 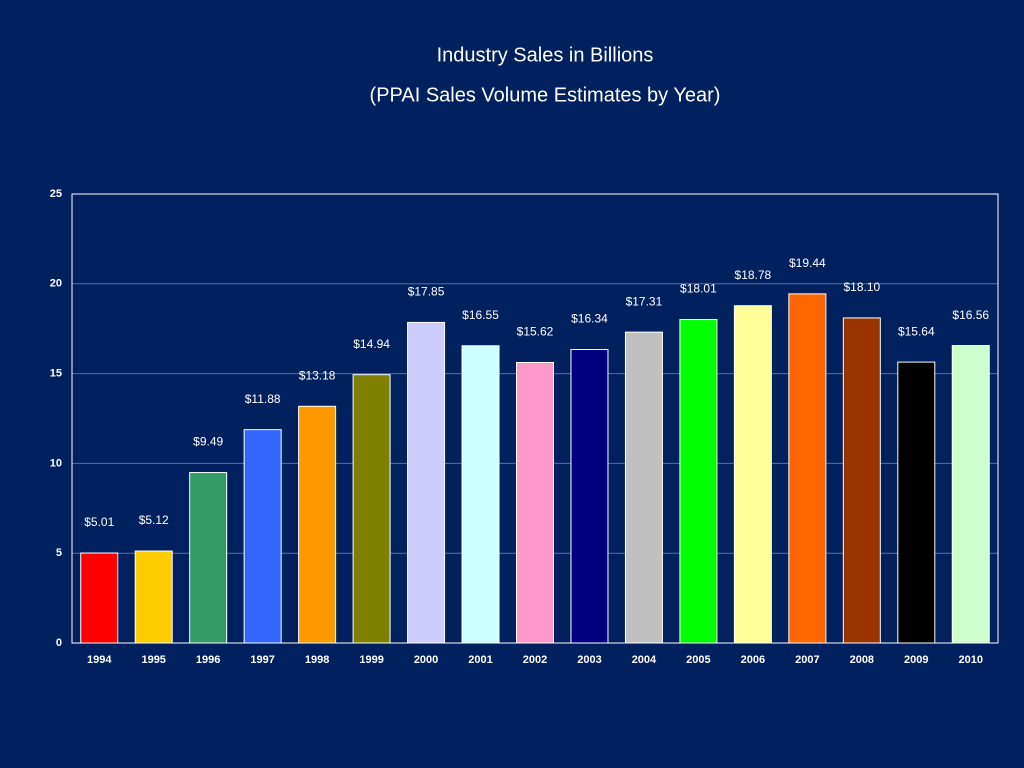 What do you see at coordinates (589, 660) in the screenshot?
I see `x-tick-label: 2003` at bounding box center [589, 660].